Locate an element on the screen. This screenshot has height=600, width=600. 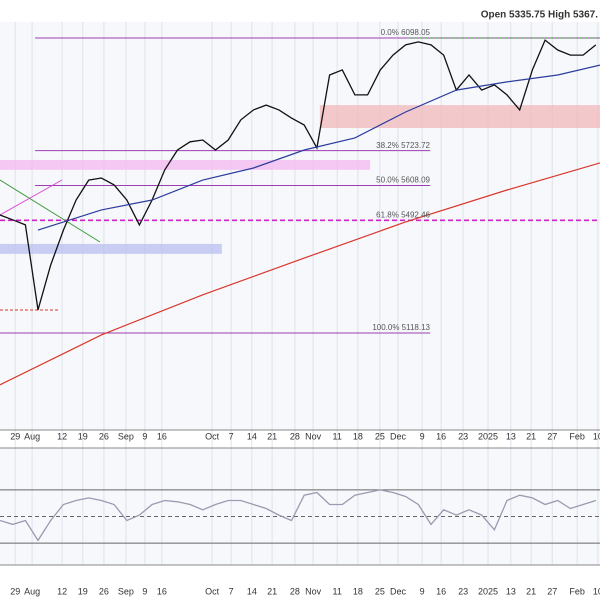
fib-label: 100.0% 5118.13 is located at coordinates (401, 327).